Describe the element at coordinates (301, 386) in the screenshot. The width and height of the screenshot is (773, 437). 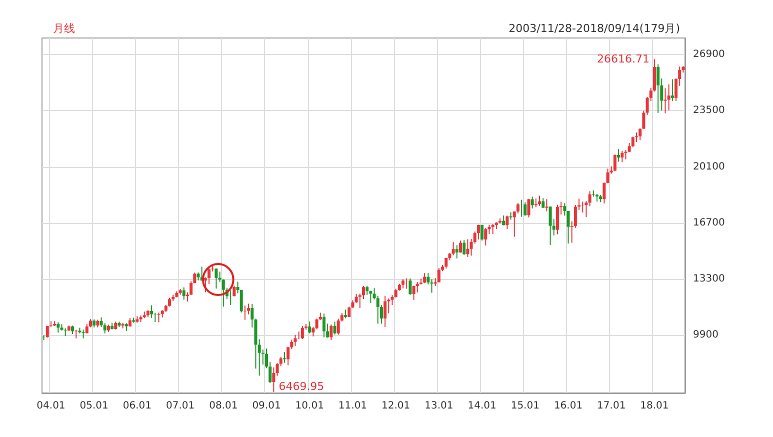
I see `annotation: 6469.95` at that location.